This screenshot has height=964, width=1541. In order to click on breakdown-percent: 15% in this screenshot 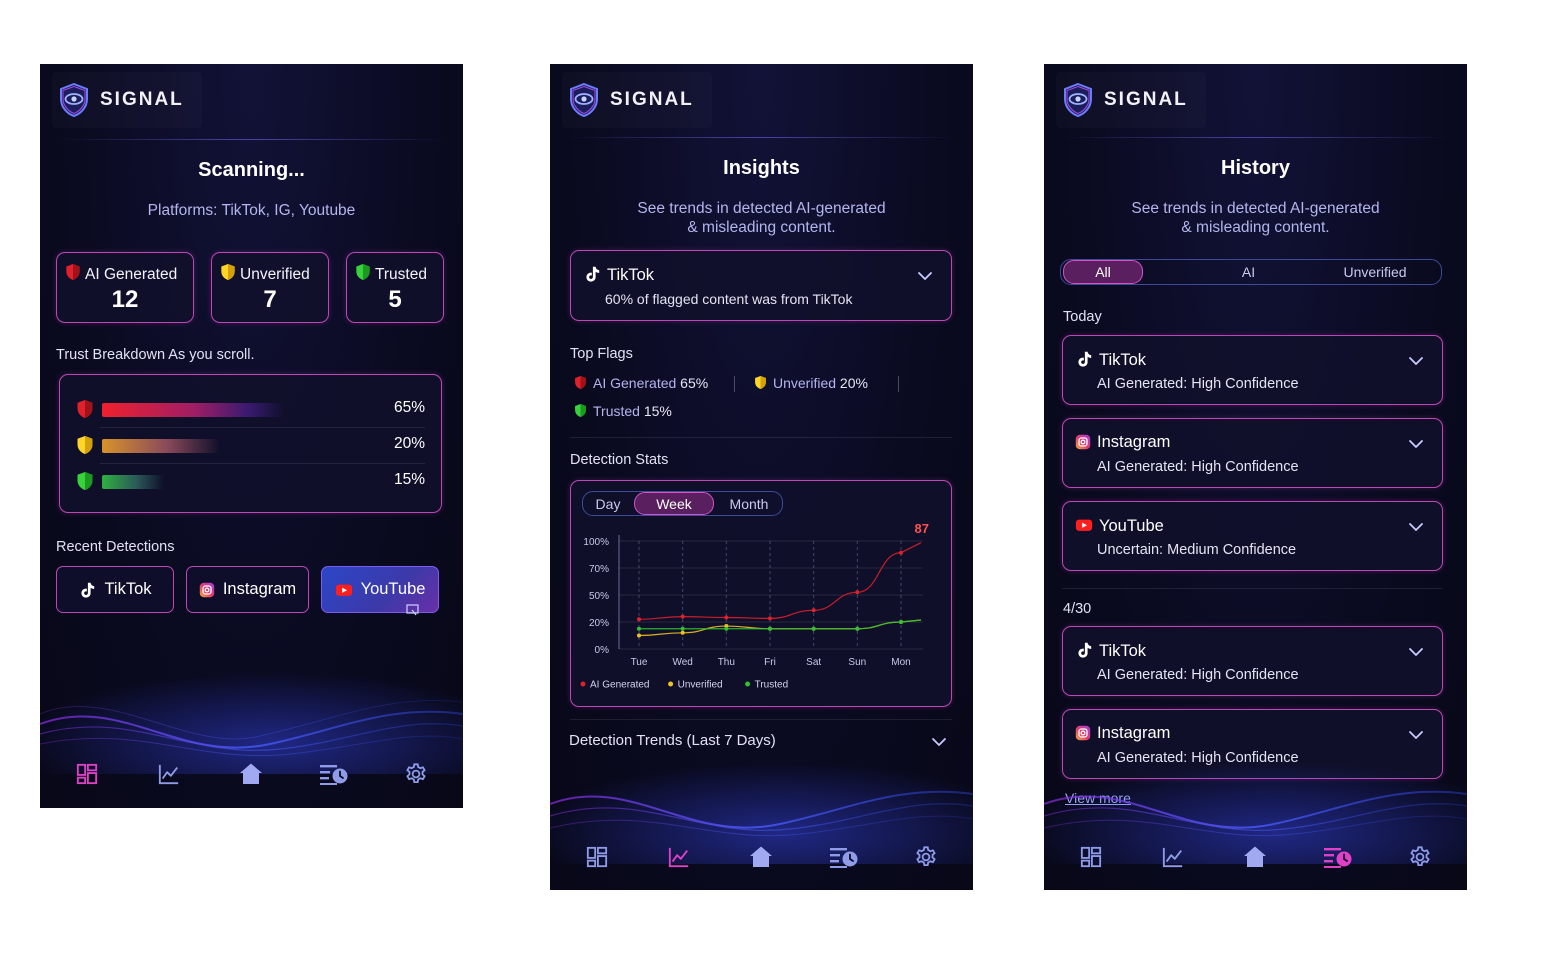, I will do `click(409, 479)`.